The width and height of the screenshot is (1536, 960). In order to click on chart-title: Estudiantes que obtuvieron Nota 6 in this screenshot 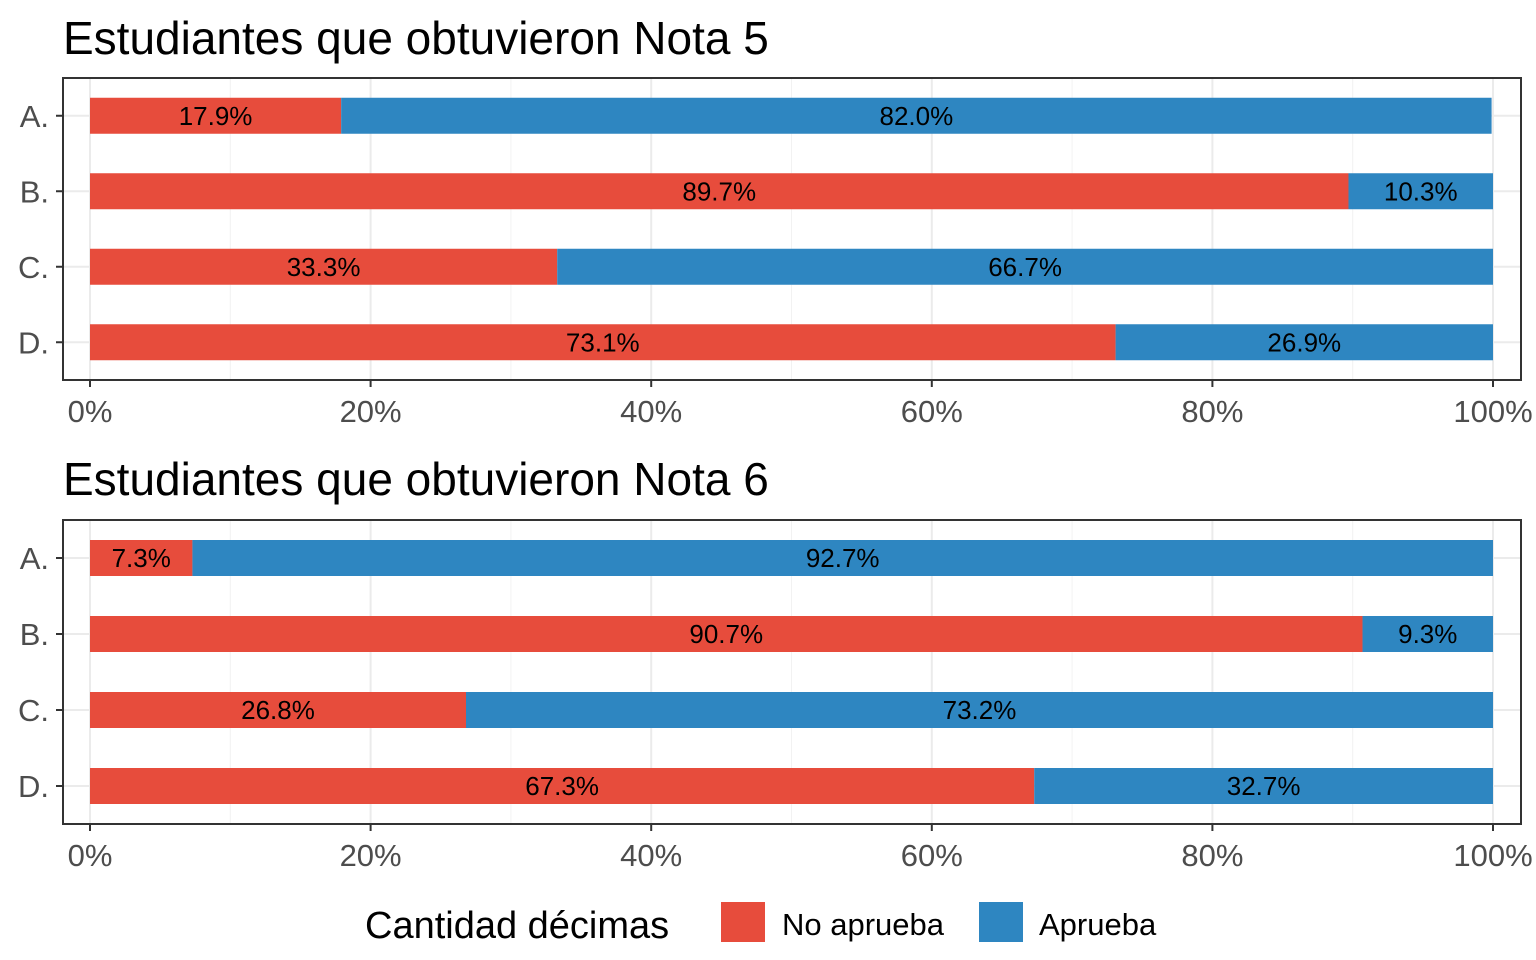, I will do `click(416, 479)`.